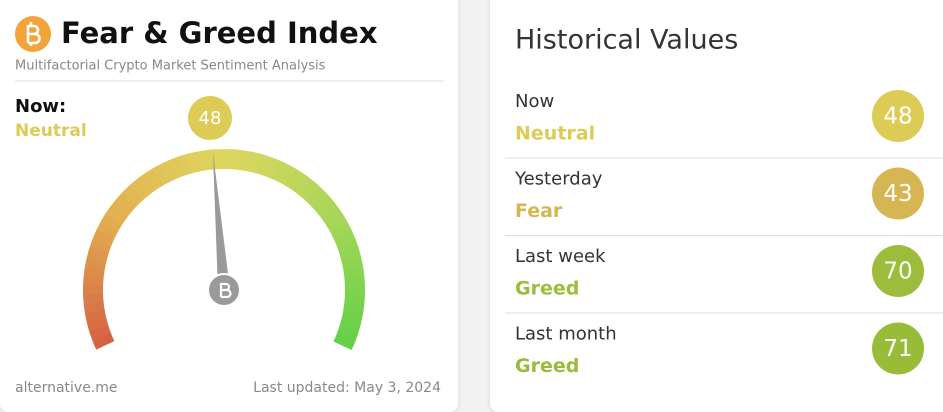 The width and height of the screenshot is (943, 412). What do you see at coordinates (560, 256) in the screenshot?
I see `period: Last week` at bounding box center [560, 256].